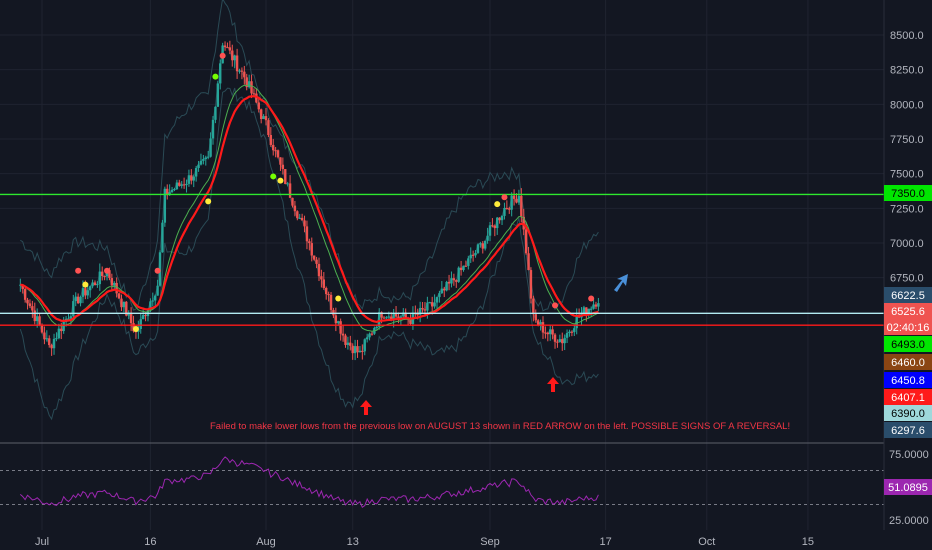 The image size is (932, 550). Describe the element at coordinates (42, 542) in the screenshot. I see `time-tick-label: Jul` at that location.